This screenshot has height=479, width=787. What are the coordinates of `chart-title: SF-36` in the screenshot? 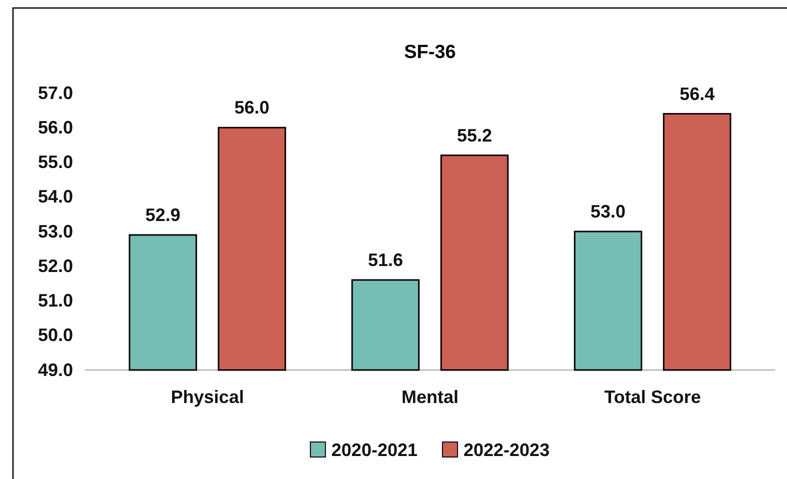 It's located at (430, 52).